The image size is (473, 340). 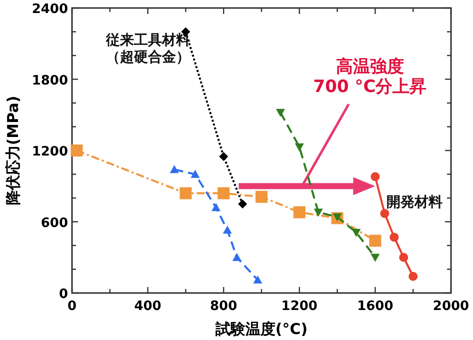 I want to click on annotation: 開発材料, so click(x=414, y=202).